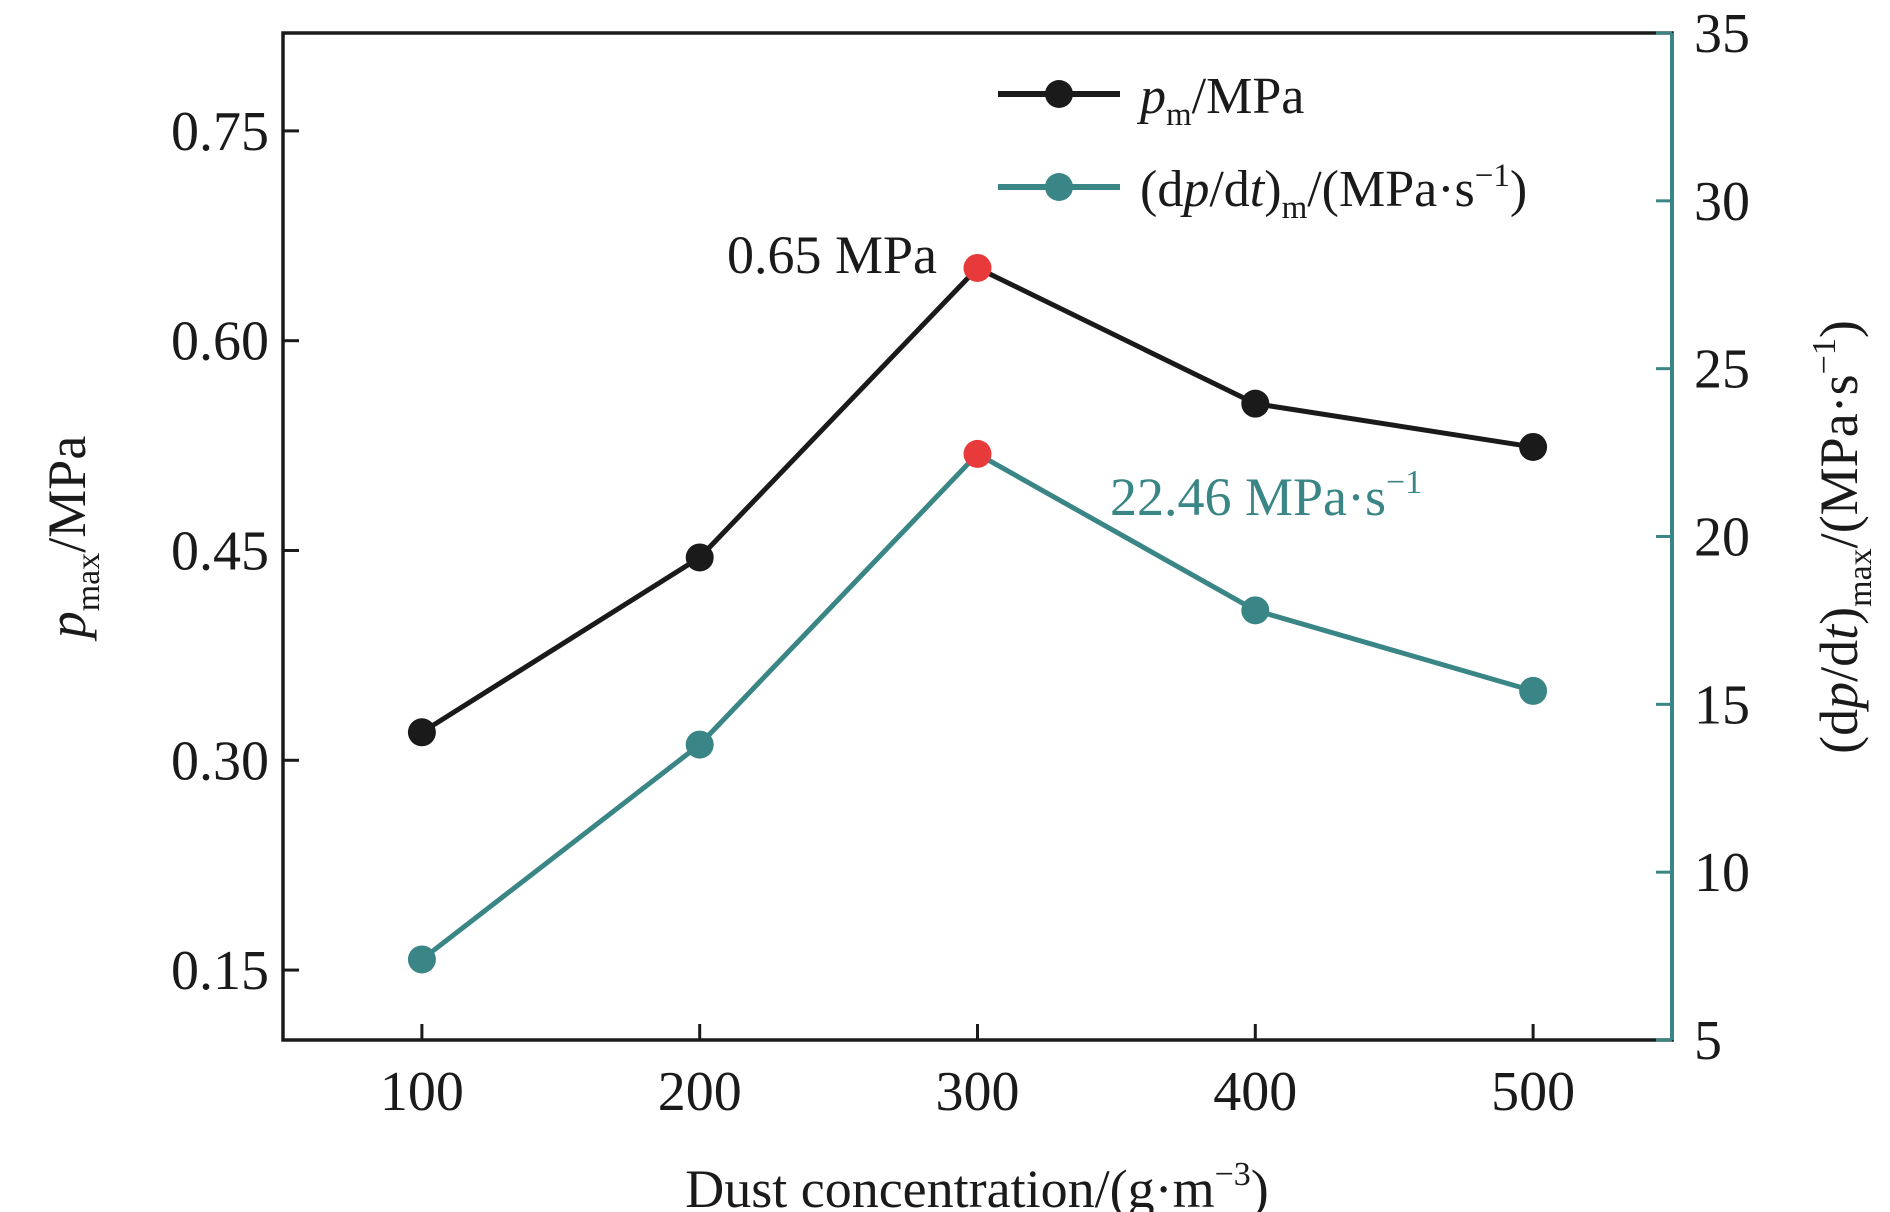 Image resolution: width=1890 pixels, height=1212 pixels. Describe the element at coordinates (1404, 482) in the screenshot. I see `annotation-peak-dpdt-sup: −1` at that location.